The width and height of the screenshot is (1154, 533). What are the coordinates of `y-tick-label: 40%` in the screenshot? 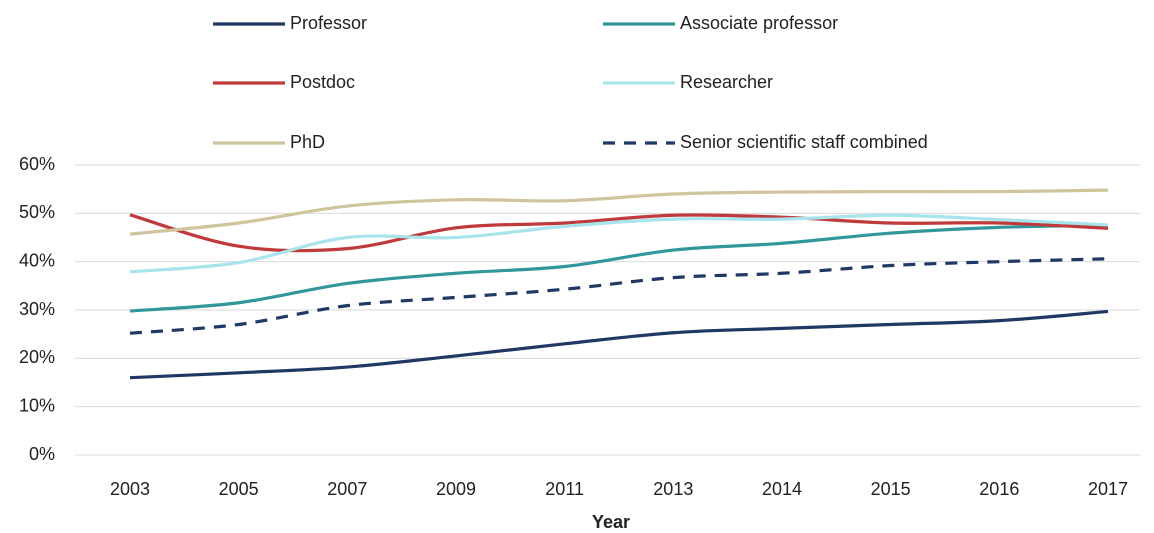 It's located at (37, 260).